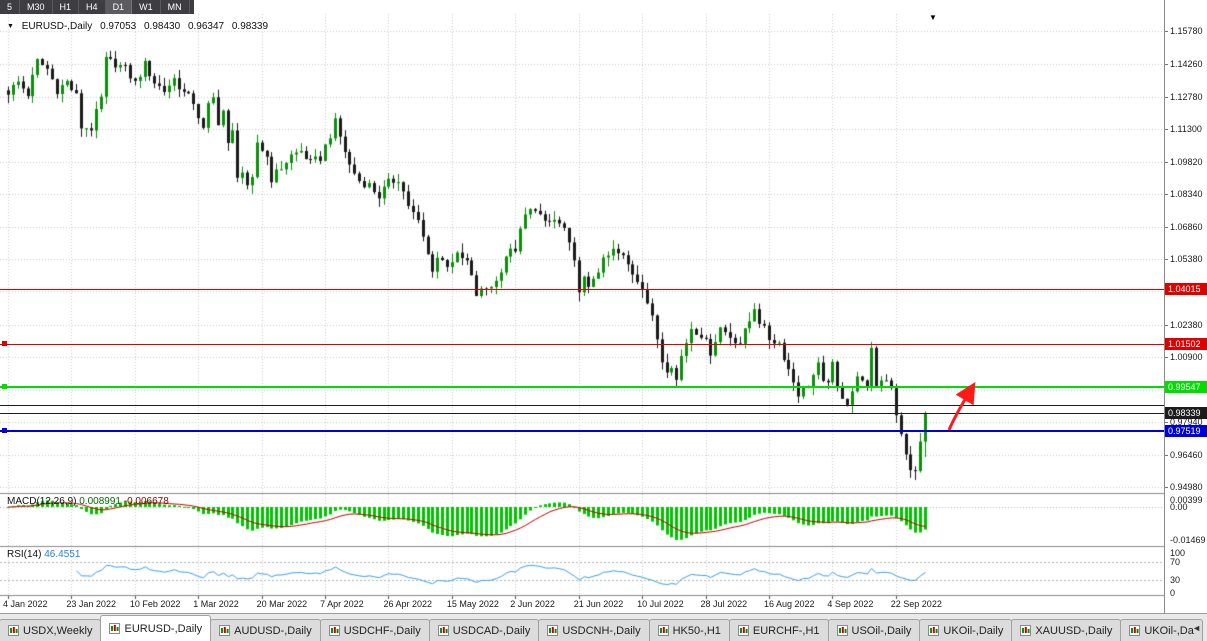 The image size is (1207, 641). I want to click on hline-handle-support-green, so click(4, 386).